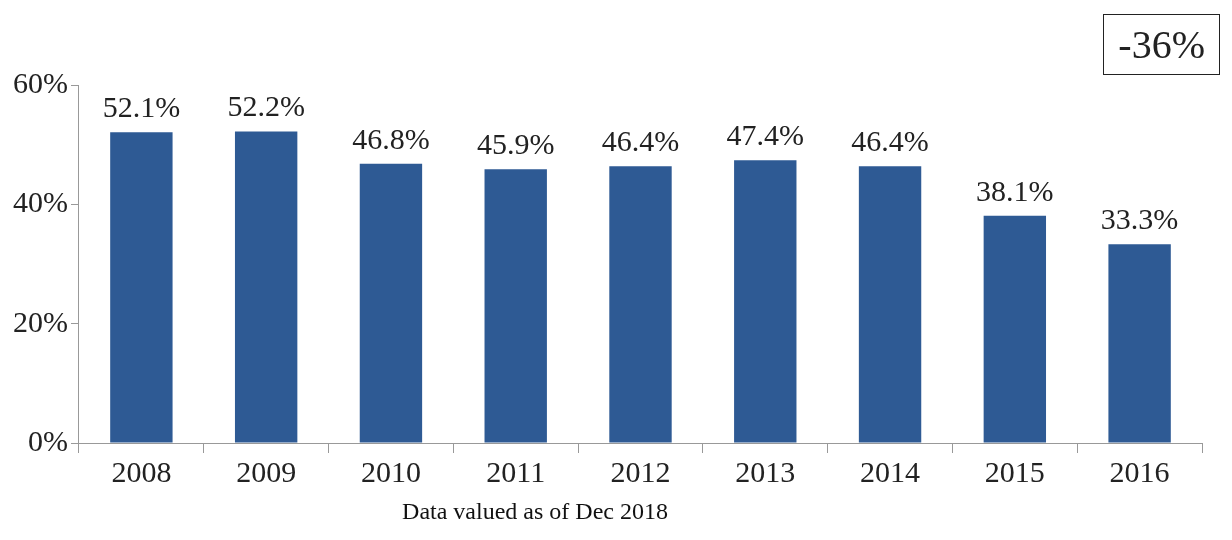  Describe the element at coordinates (515, 144) in the screenshot. I see `data-label: 45.9%` at that location.